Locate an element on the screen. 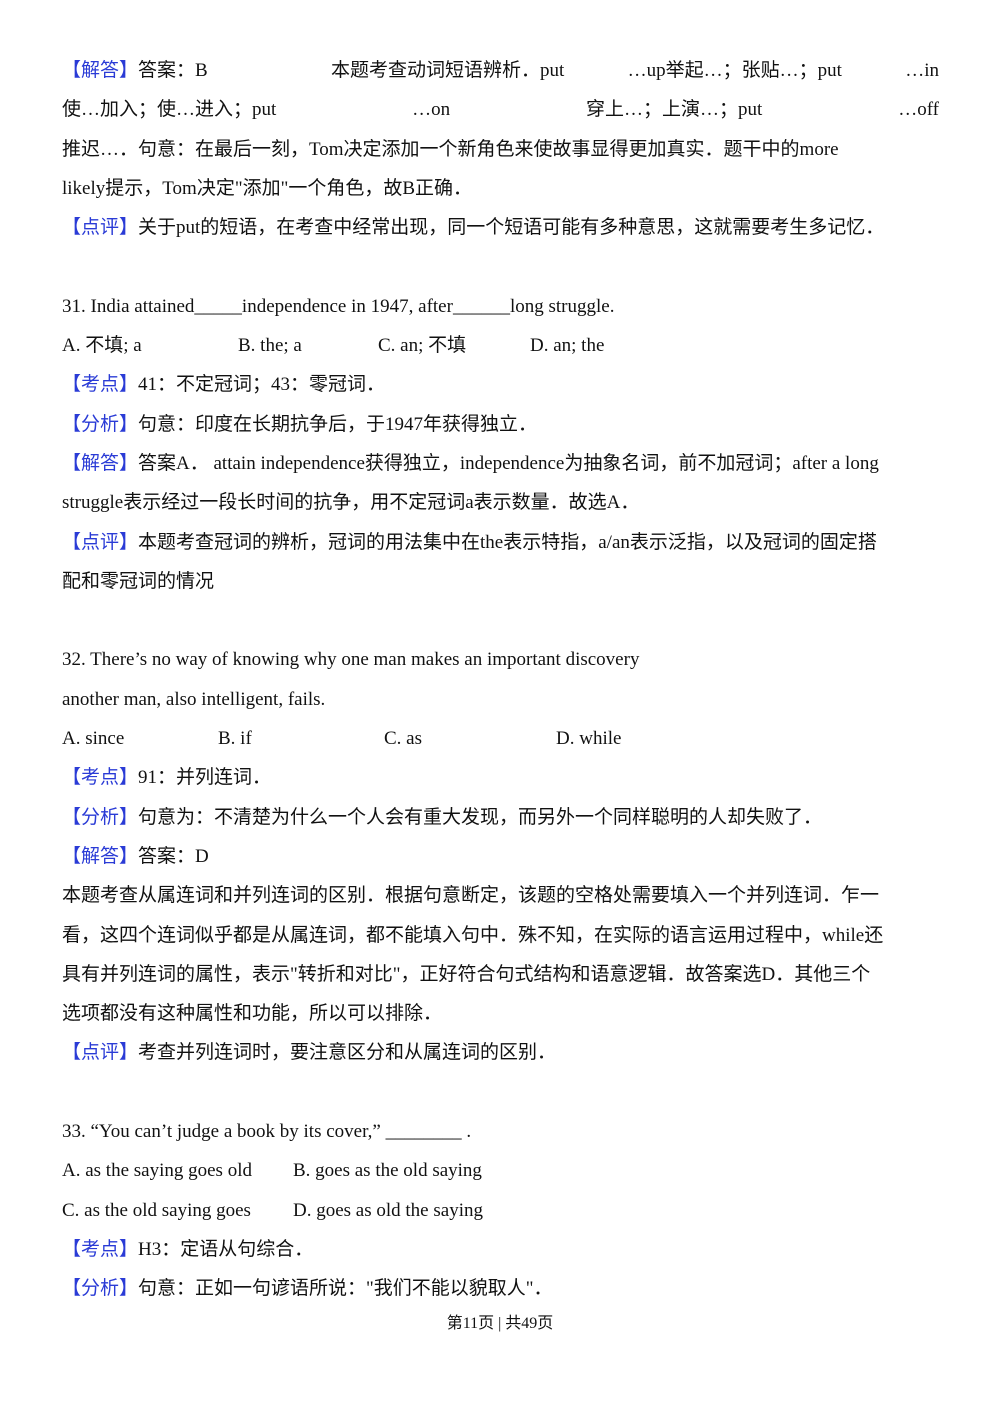  comment-line: 【点评】考查并列连词时，要注意区分和从属连词的区别． is located at coordinates (500, 1052).